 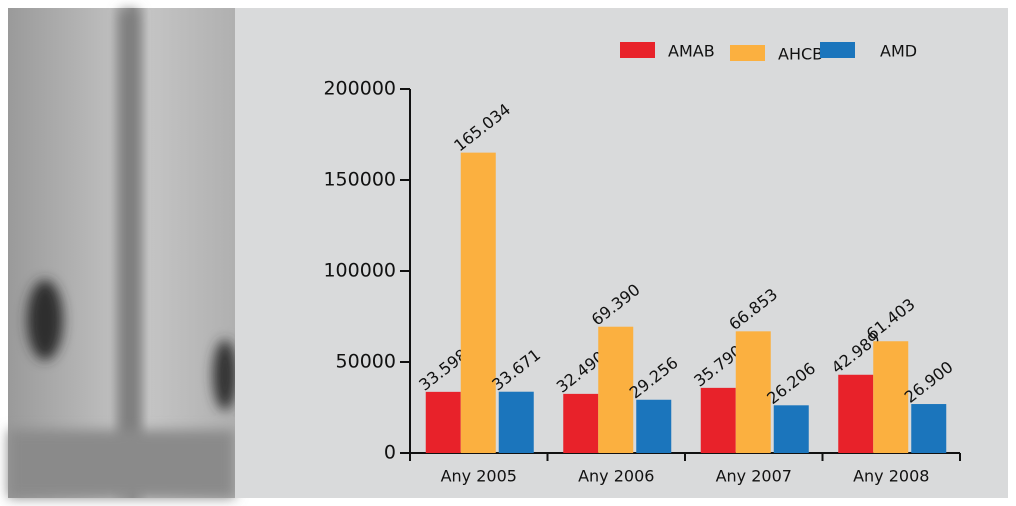 What do you see at coordinates (616, 476) in the screenshot?
I see `x-tick-label: Any 2006` at bounding box center [616, 476].